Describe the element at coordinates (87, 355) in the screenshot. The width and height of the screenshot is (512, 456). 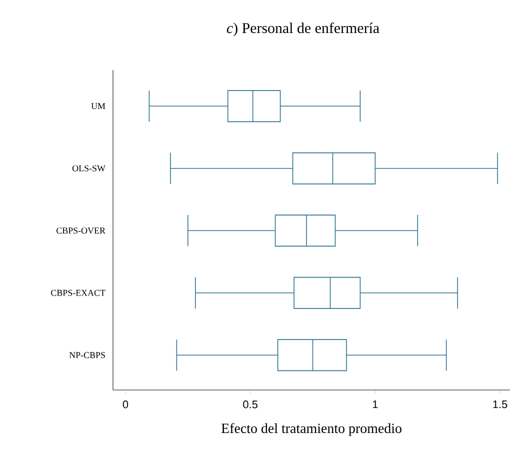
I see `y-tick-label: NP-CBPS` at that location.